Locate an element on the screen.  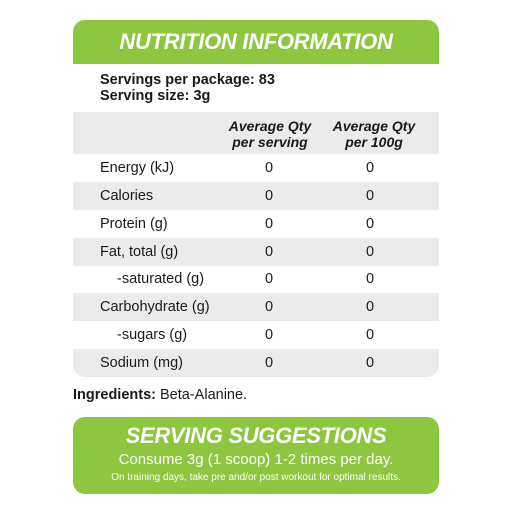
column-header-line: per 100g is located at coordinates (374, 142).